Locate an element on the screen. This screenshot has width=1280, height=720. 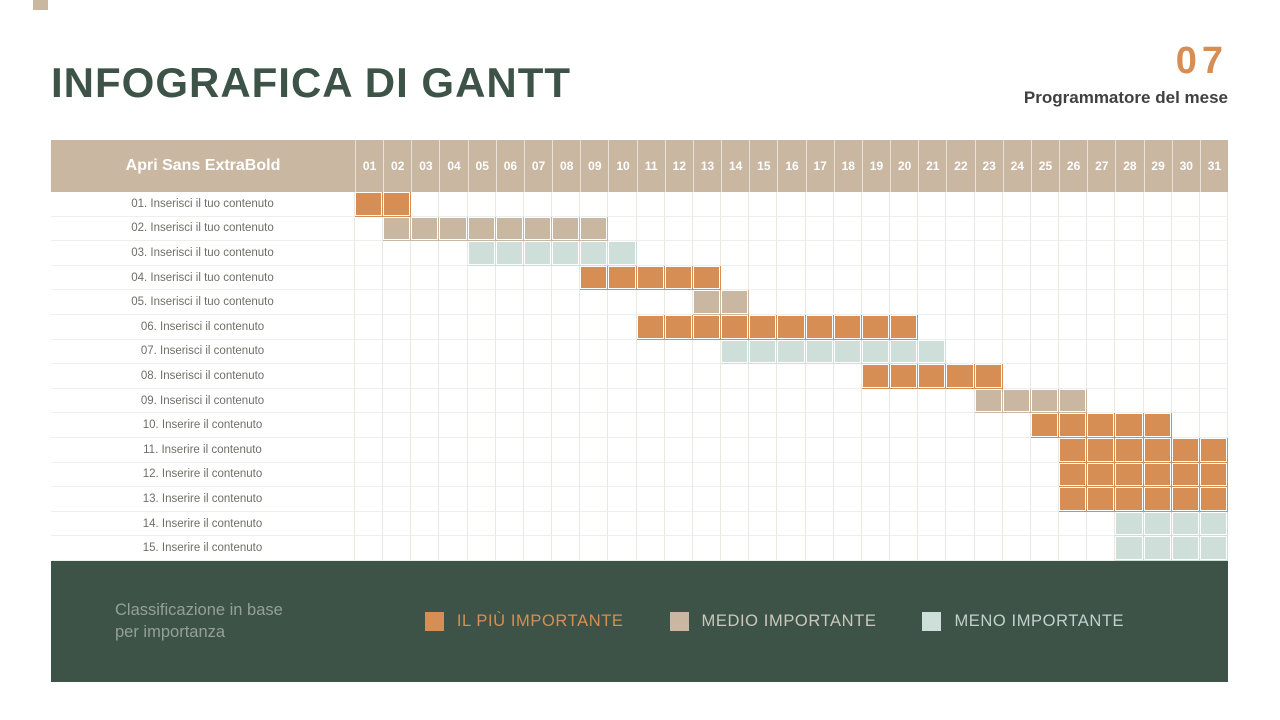
task-row: 14. Inserire il contenuto is located at coordinates (639, 524).